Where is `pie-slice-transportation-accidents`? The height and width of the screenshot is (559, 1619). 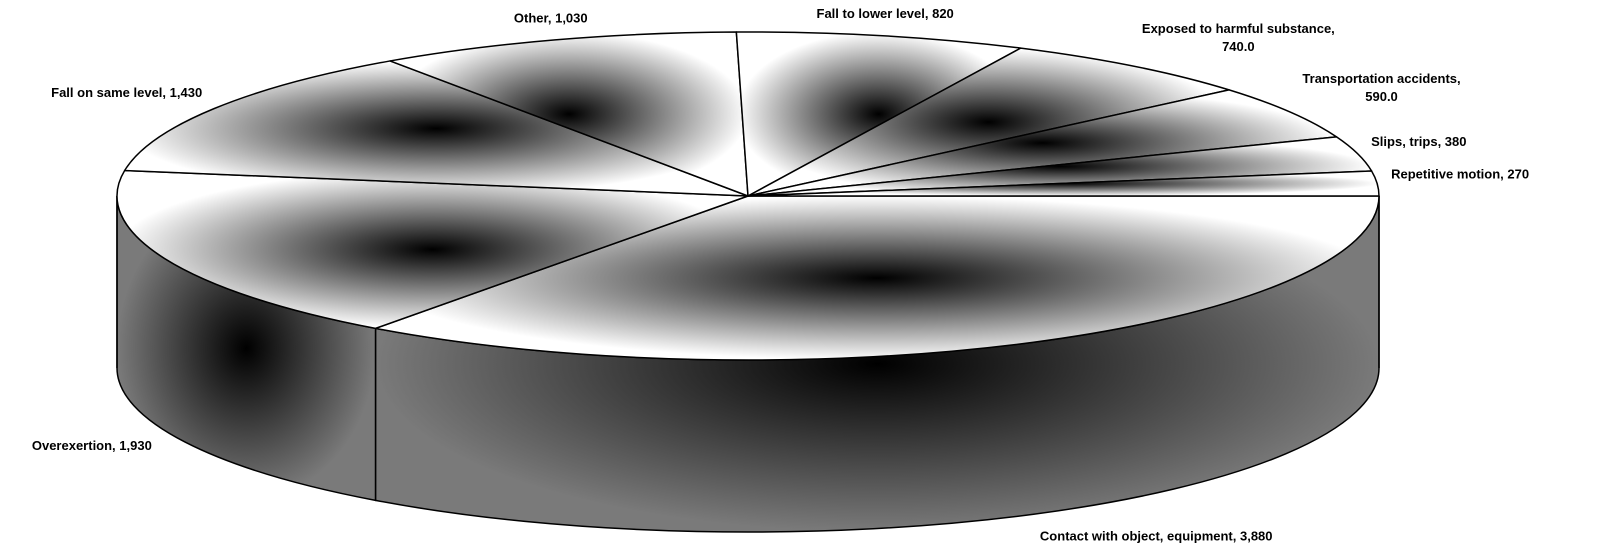 pie-slice-transportation-accidents is located at coordinates (1042, 143).